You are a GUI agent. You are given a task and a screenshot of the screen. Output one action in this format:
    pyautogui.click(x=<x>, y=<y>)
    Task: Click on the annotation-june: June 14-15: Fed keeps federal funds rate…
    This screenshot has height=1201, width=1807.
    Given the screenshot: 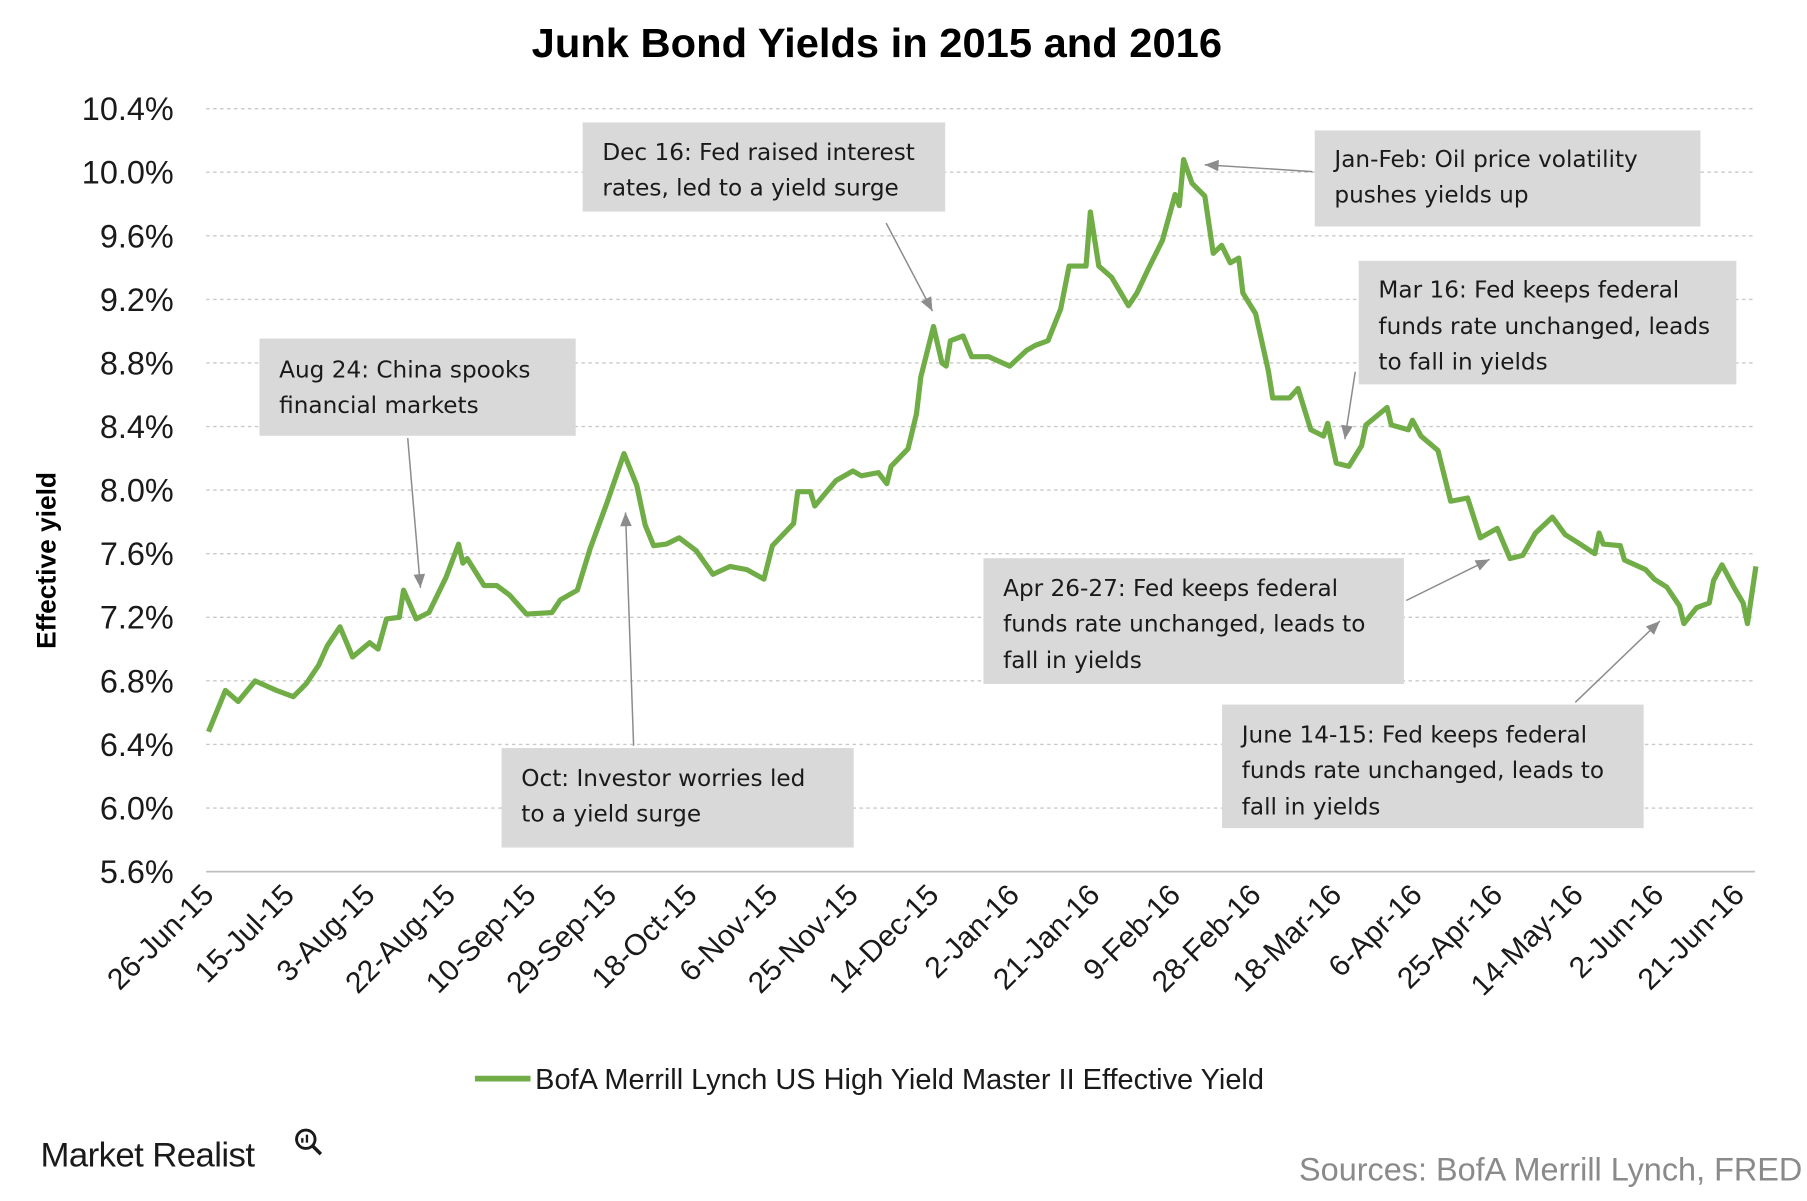 What is the action you would take?
    pyautogui.click(x=1433, y=766)
    